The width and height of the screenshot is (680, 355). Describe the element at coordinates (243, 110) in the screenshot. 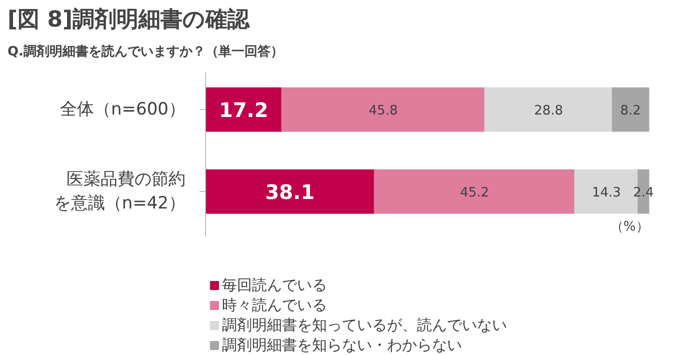

I see `data-label: 17.2` at that location.